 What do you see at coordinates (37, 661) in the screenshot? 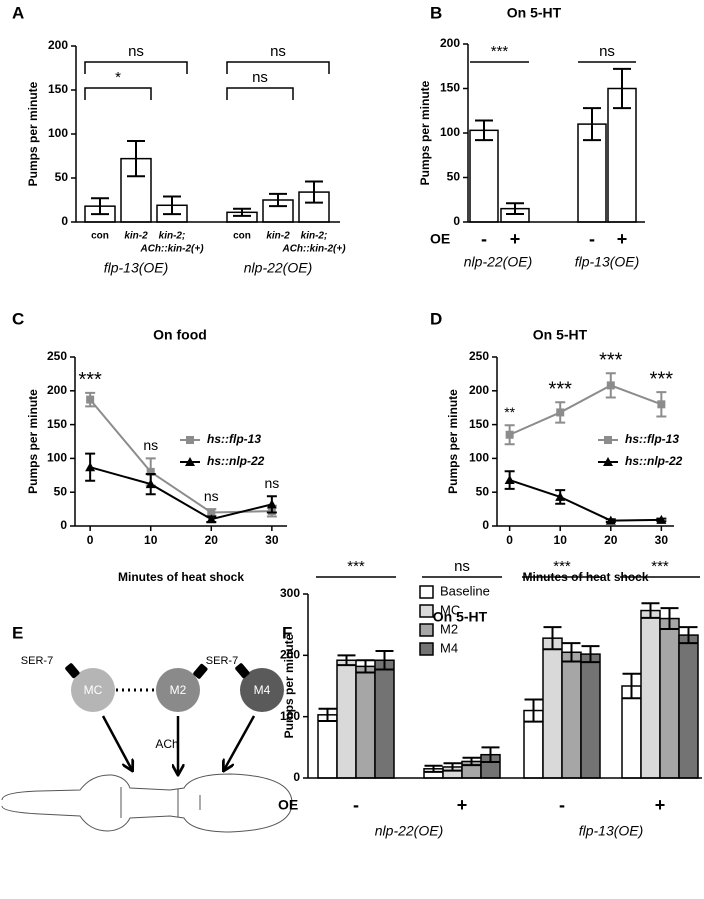
I see `receptor-label: SER-7` at bounding box center [37, 661].